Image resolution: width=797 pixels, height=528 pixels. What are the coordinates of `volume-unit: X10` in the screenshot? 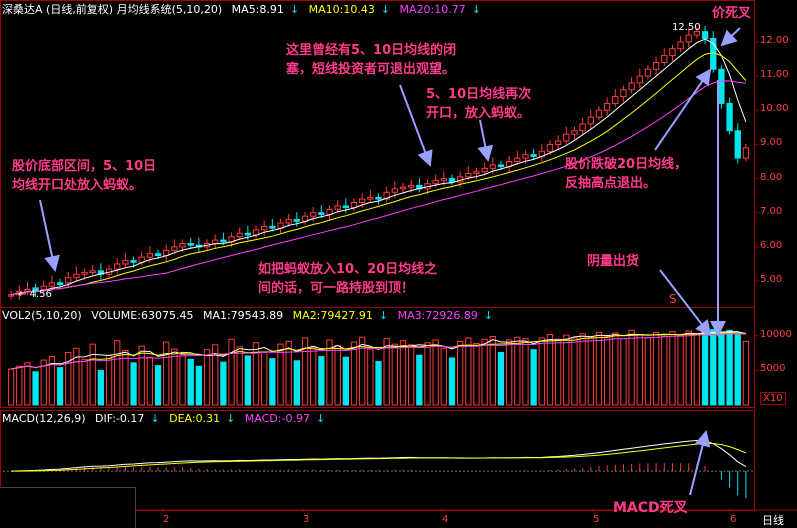 It's located at (773, 398).